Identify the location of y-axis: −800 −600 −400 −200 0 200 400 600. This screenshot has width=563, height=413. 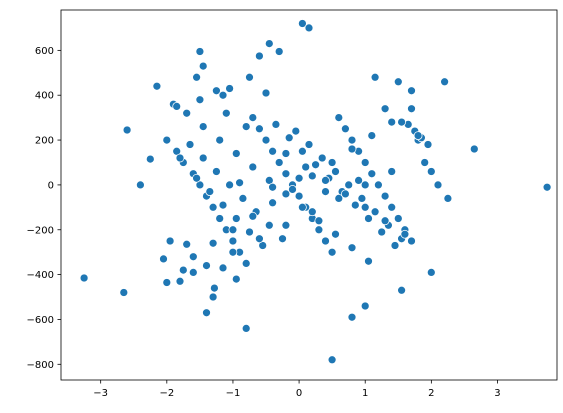
(44, 208).